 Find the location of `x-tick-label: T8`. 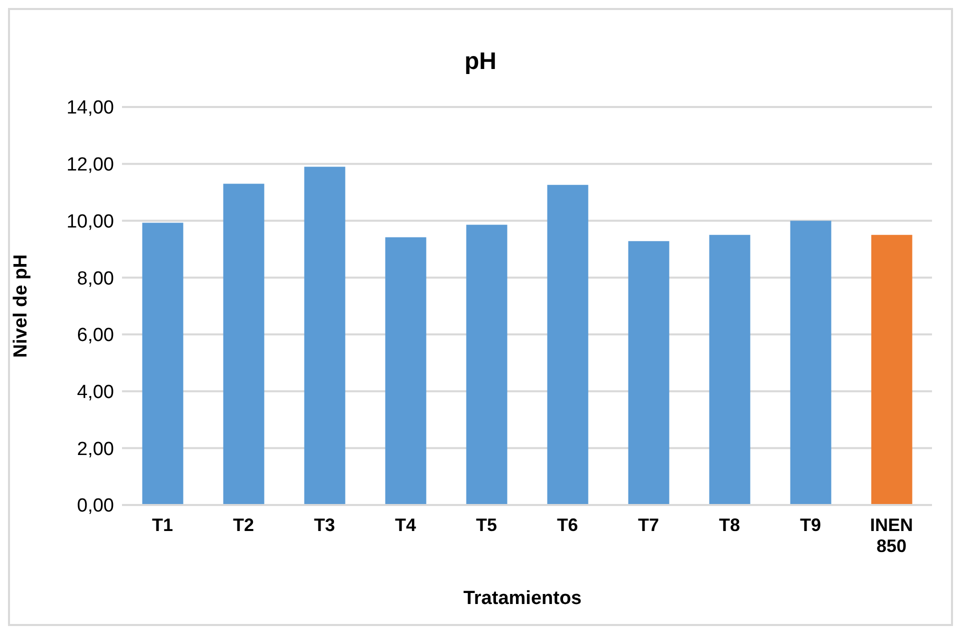

x-tick-label: T8 is located at coordinates (729, 525).